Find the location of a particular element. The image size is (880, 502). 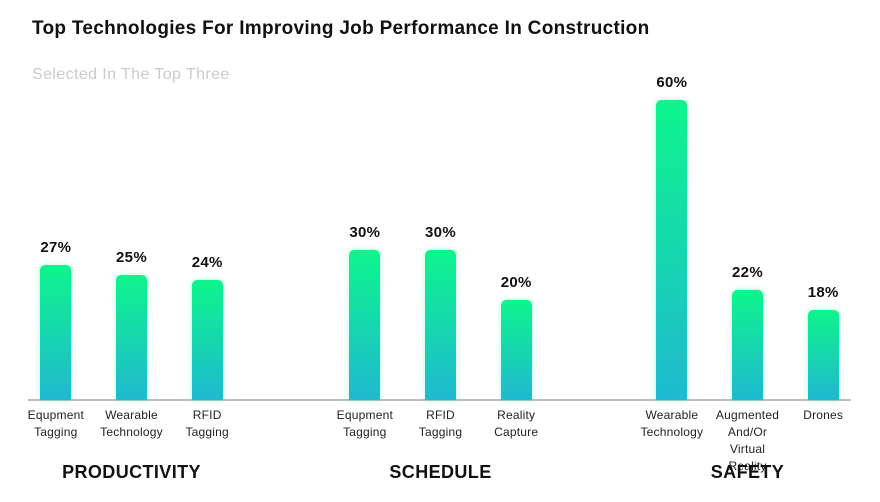

category-label-line: Capture is located at coordinates (516, 432).